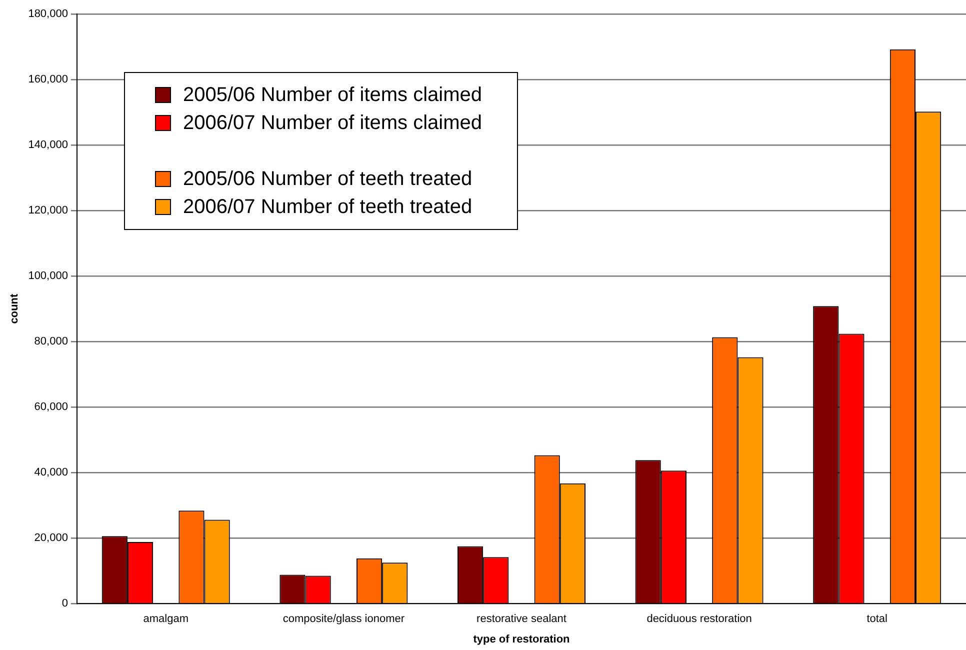 This screenshot has width=966, height=650. What do you see at coordinates (699, 619) in the screenshot?
I see `x-tick-label: deciduous restoration` at bounding box center [699, 619].